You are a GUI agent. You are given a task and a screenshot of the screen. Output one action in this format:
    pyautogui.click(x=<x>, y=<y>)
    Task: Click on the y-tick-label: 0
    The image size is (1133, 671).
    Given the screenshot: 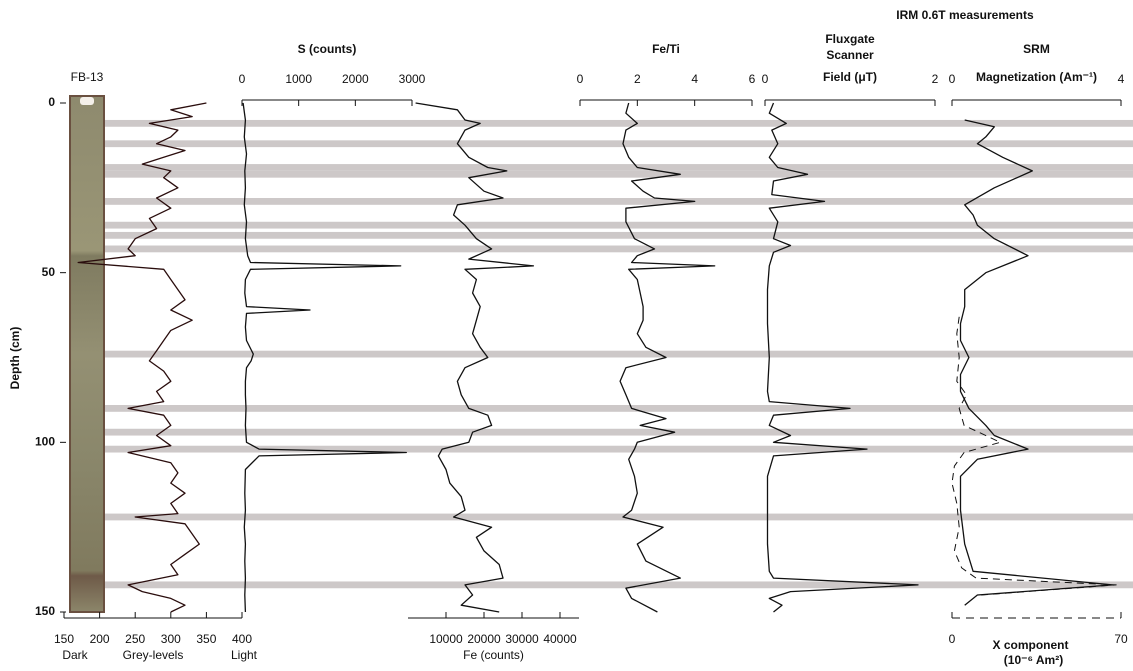 What is the action you would take?
    pyautogui.click(x=51, y=102)
    